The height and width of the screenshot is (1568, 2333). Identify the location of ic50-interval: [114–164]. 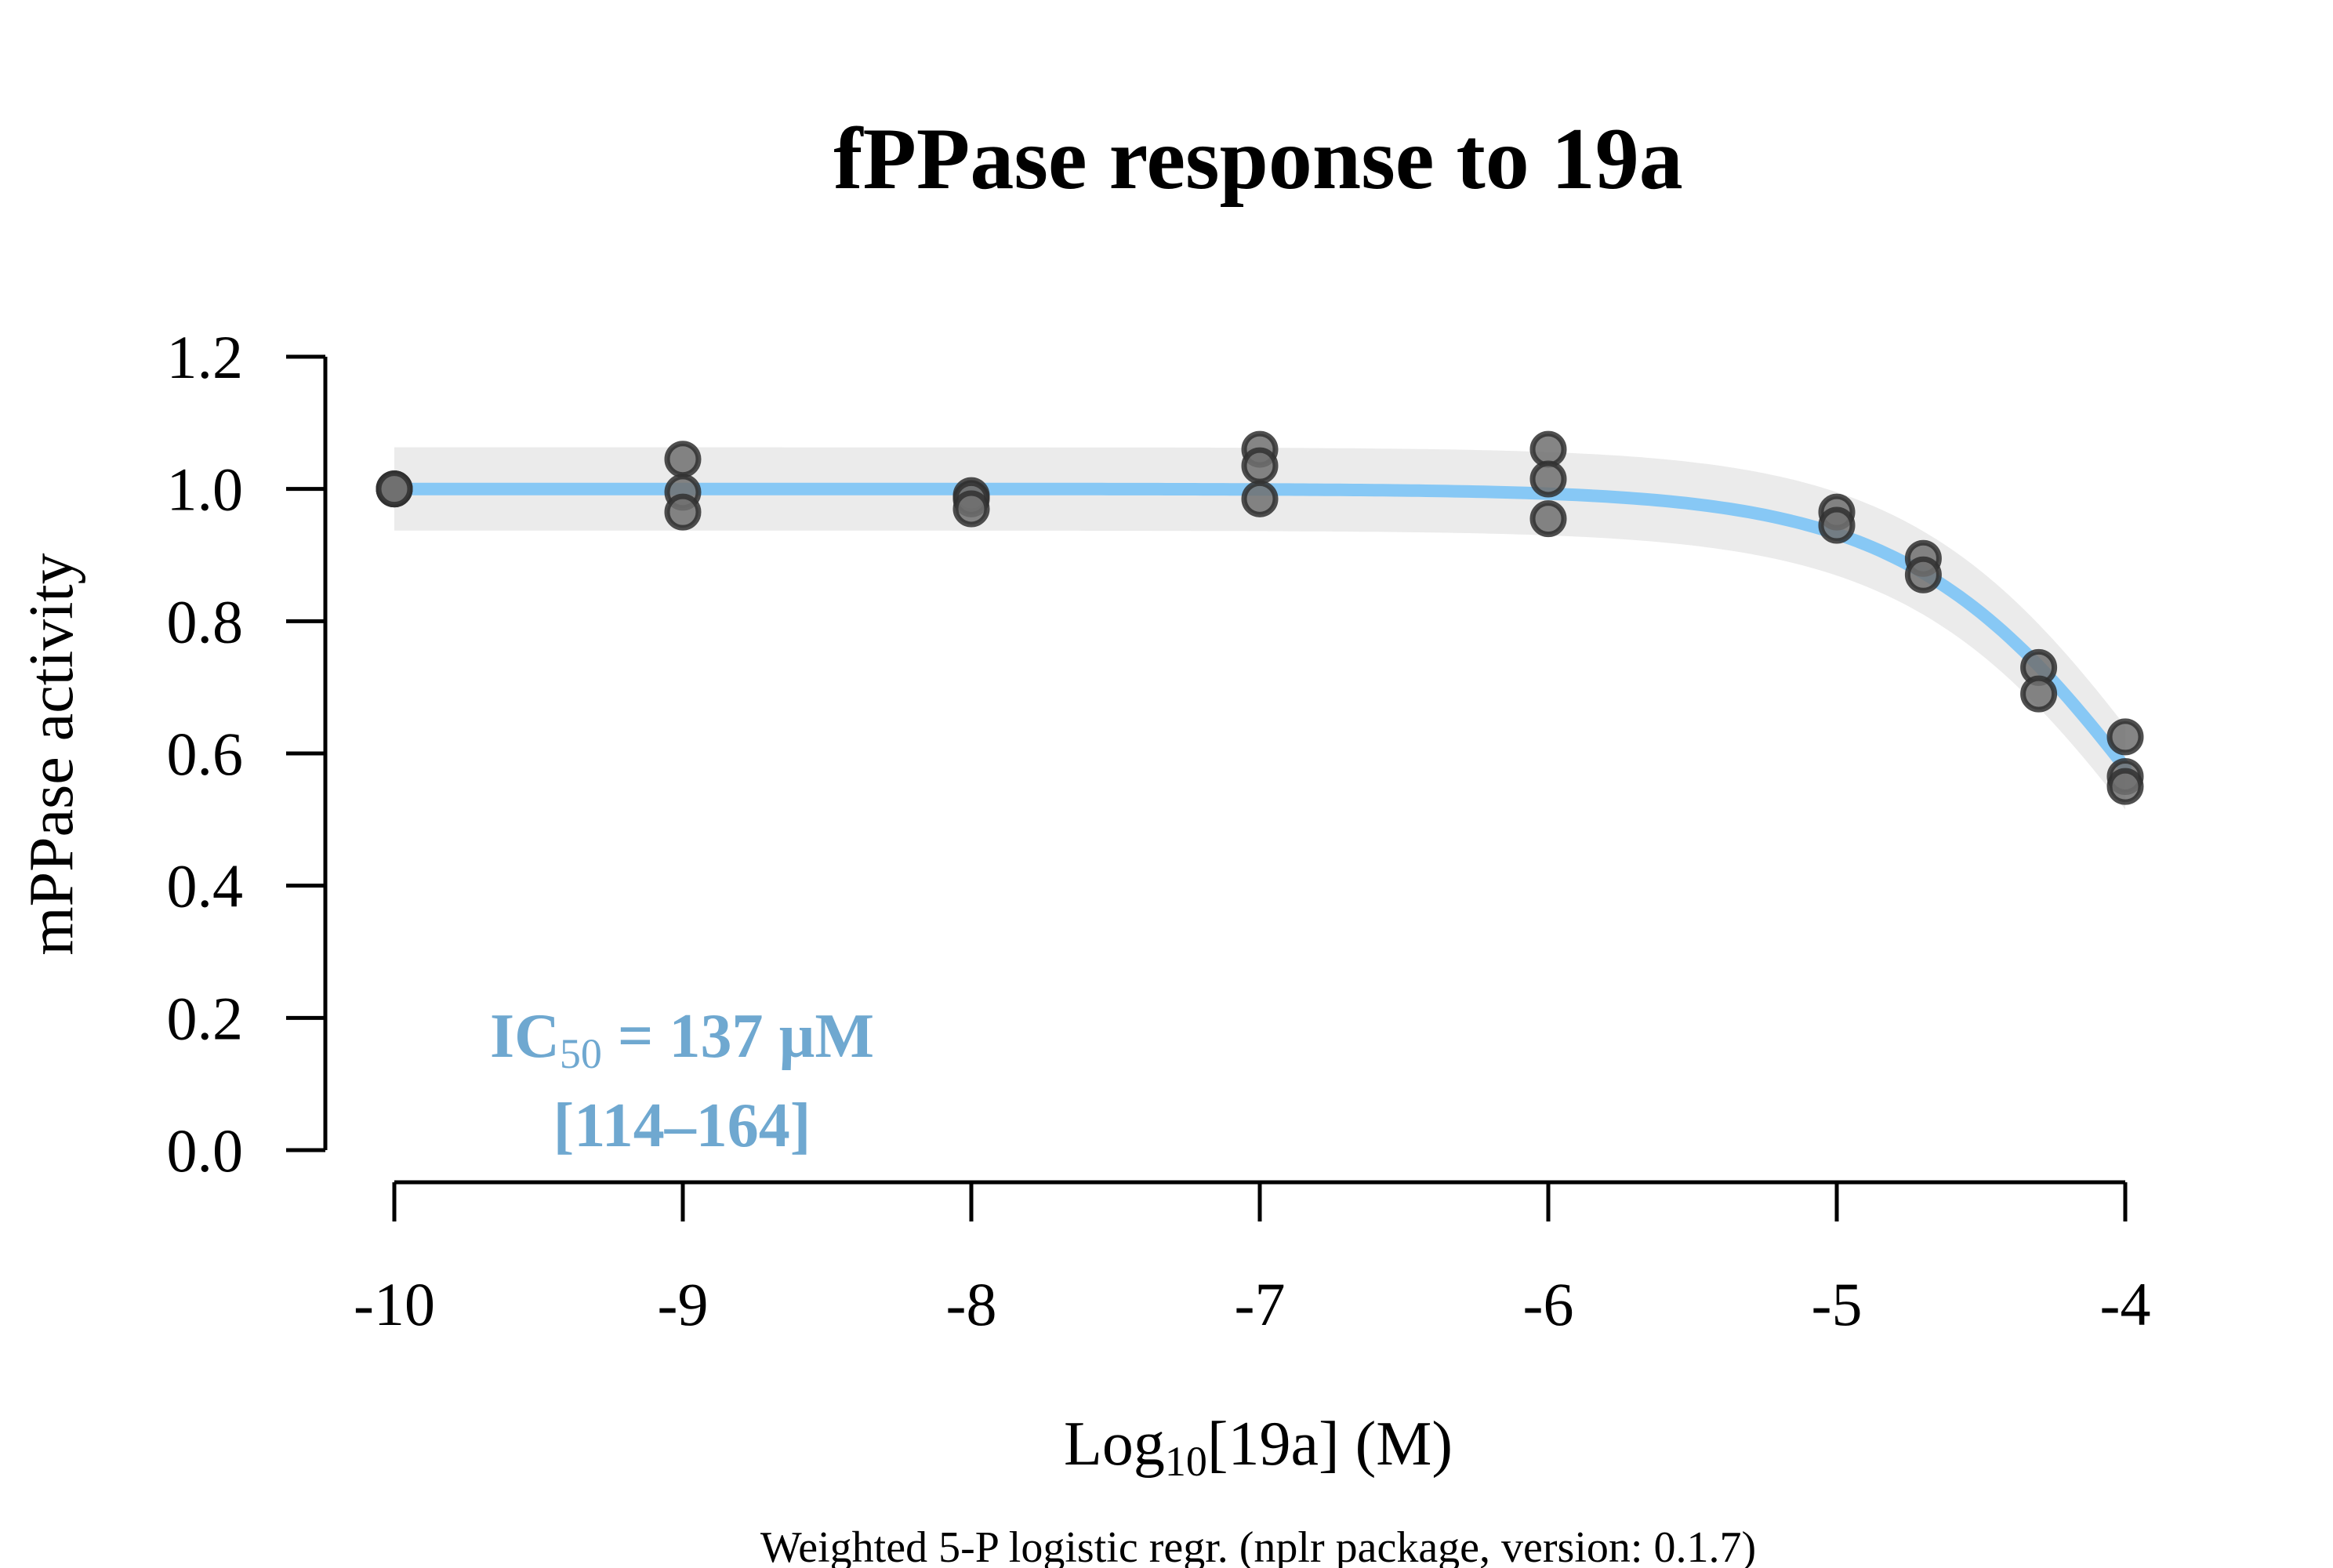
(682, 1125).